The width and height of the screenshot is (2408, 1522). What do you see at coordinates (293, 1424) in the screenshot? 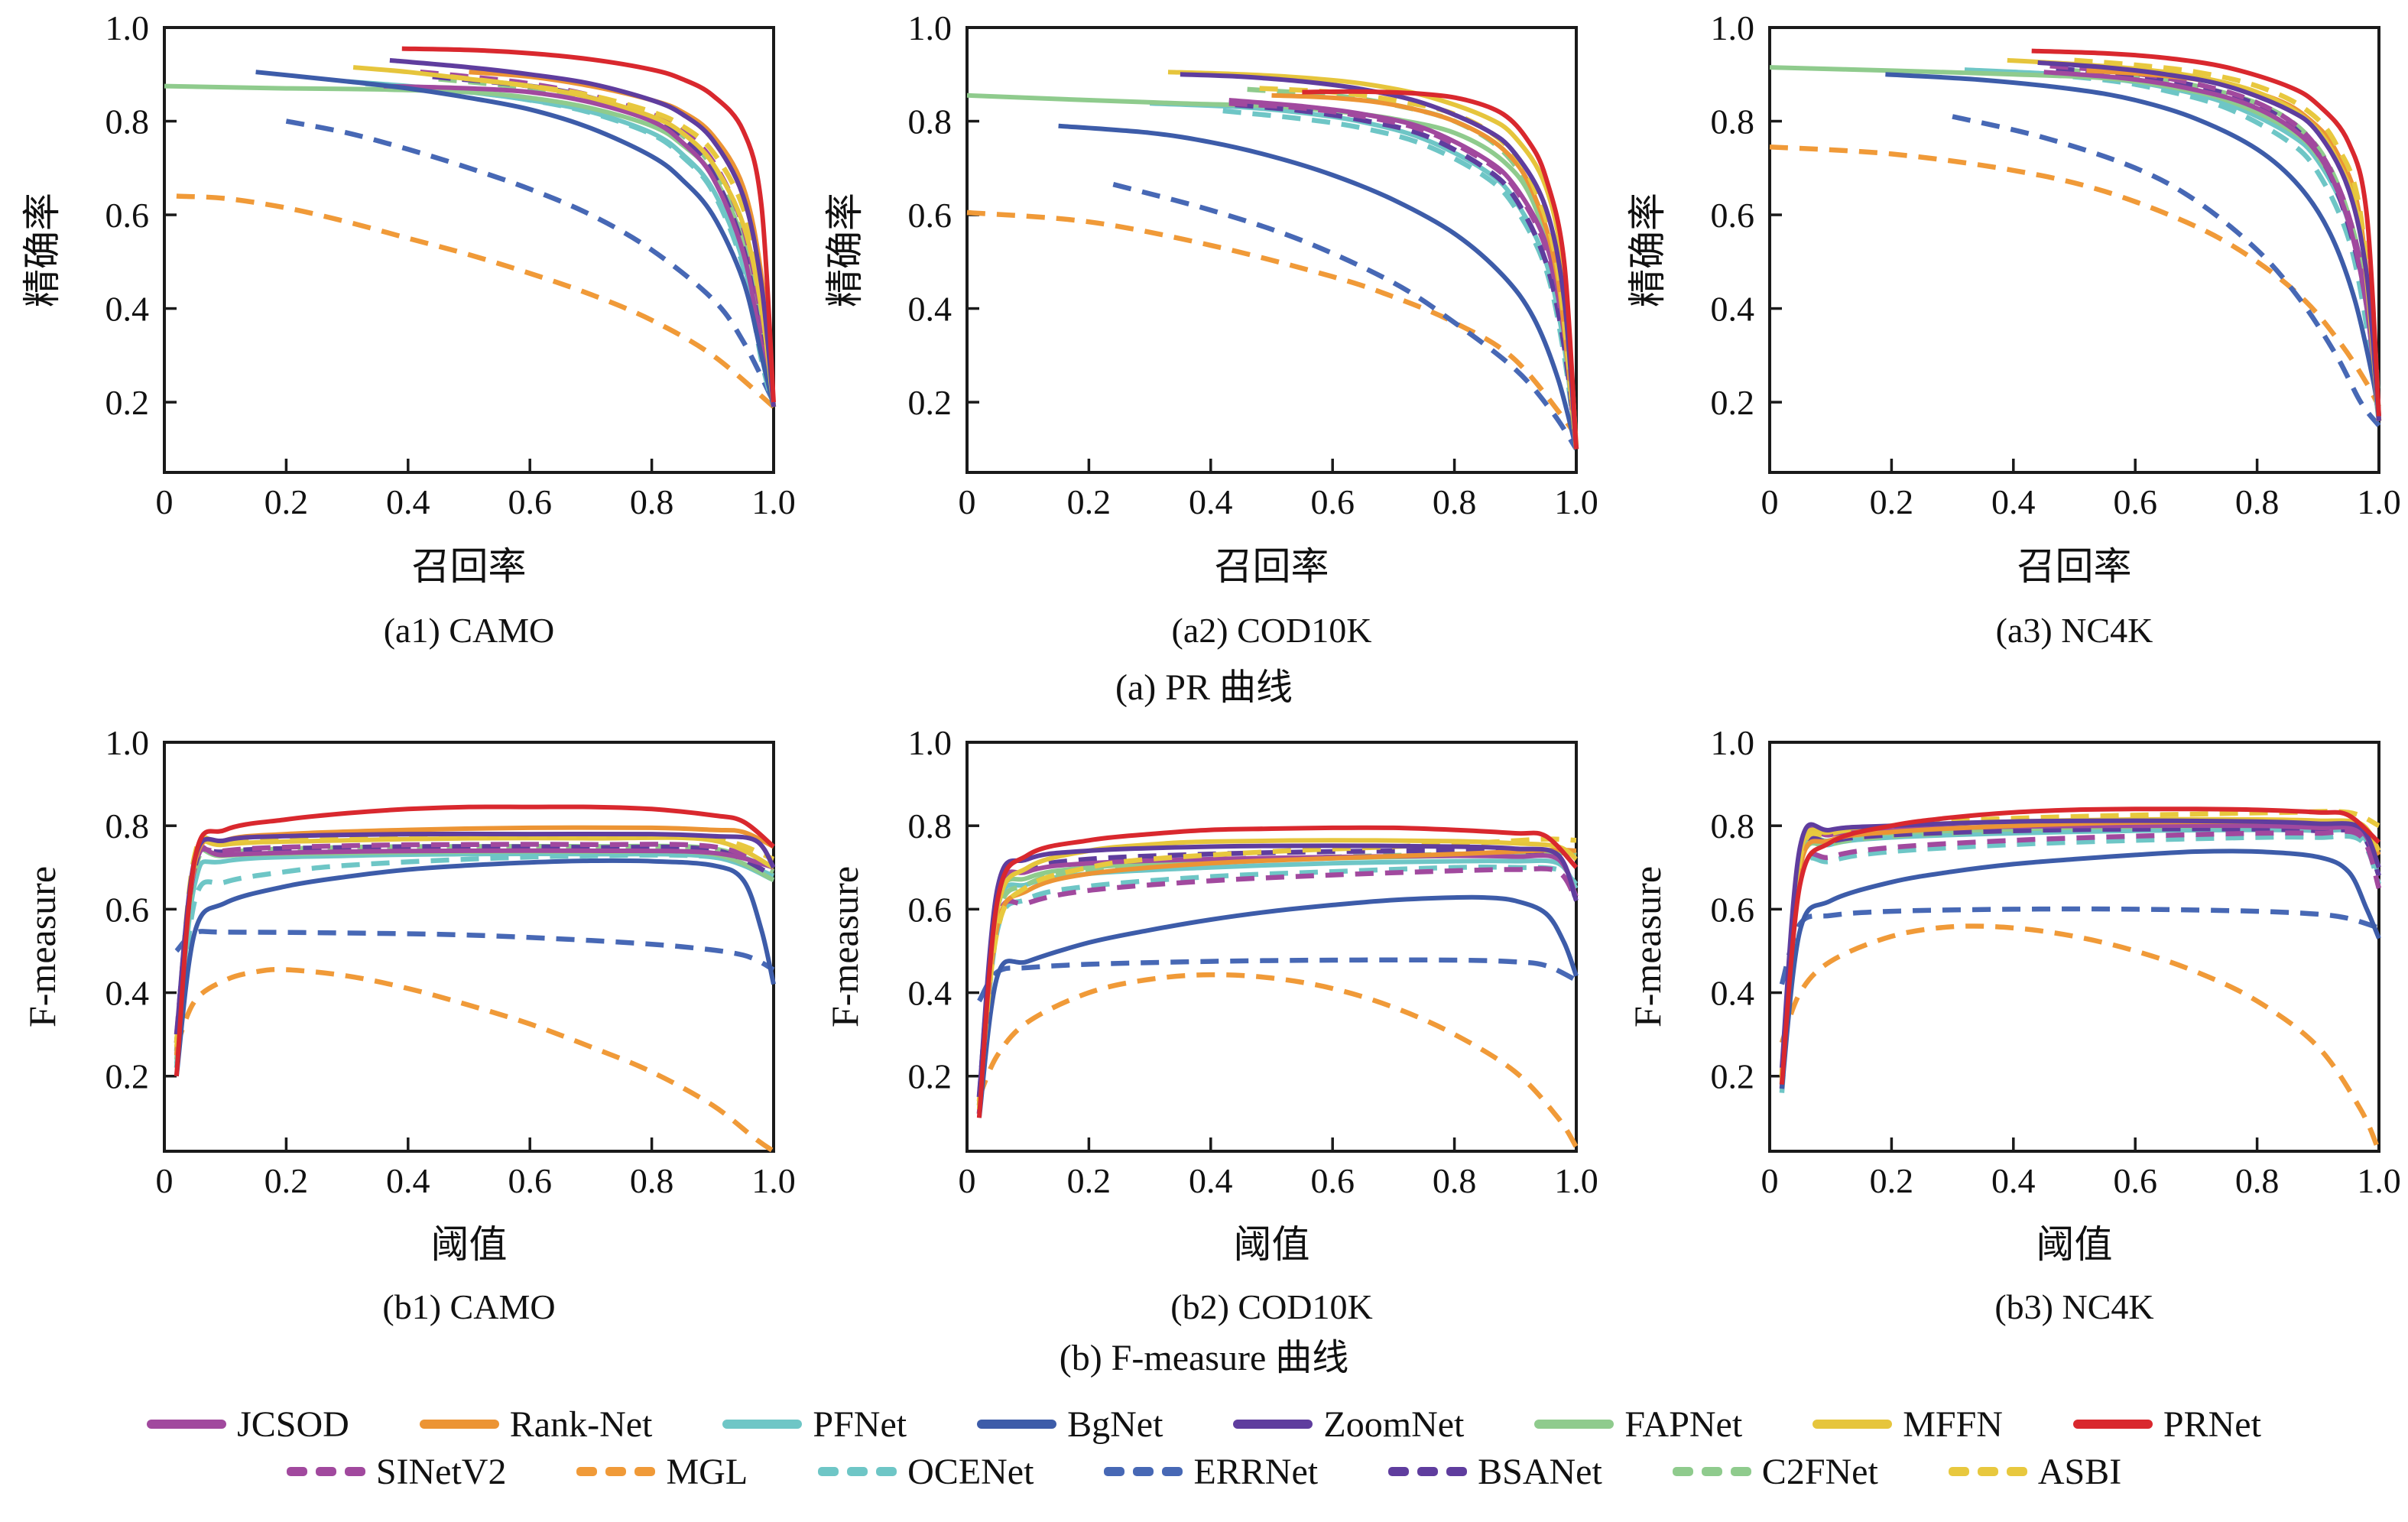
I see `legend-label: JCSOD` at bounding box center [293, 1424].